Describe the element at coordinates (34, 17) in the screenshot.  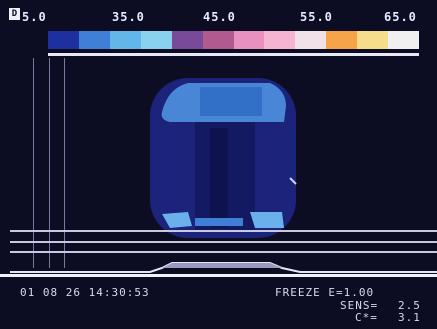
I see `scale-tick-1: 5.0` at that location.